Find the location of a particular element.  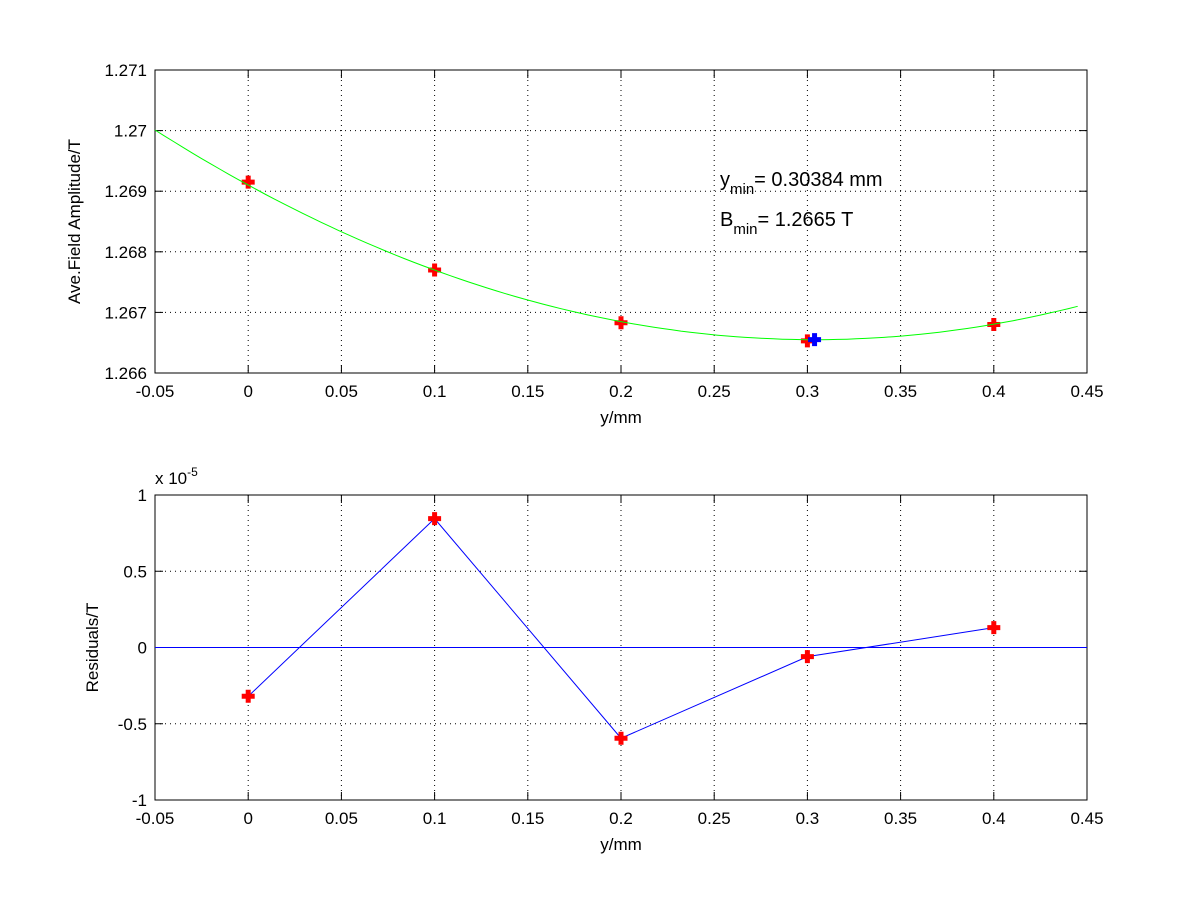

annotation-value: = 1.2665 T is located at coordinates (806, 220).